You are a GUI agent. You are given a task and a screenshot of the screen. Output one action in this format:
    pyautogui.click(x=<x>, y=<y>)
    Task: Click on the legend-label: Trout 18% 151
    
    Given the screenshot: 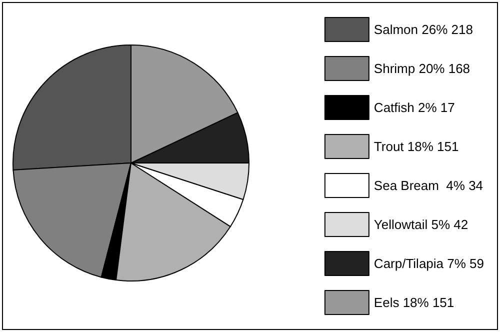 What is the action you would take?
    pyautogui.click(x=416, y=146)
    